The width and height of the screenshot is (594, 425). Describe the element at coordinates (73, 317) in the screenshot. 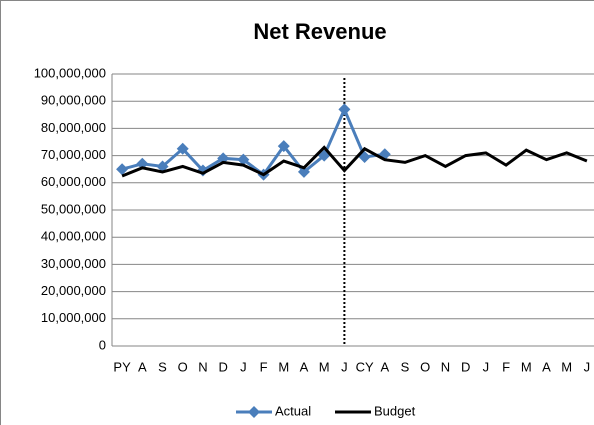

I see `y-tick-label: 10,000,000` at that location.